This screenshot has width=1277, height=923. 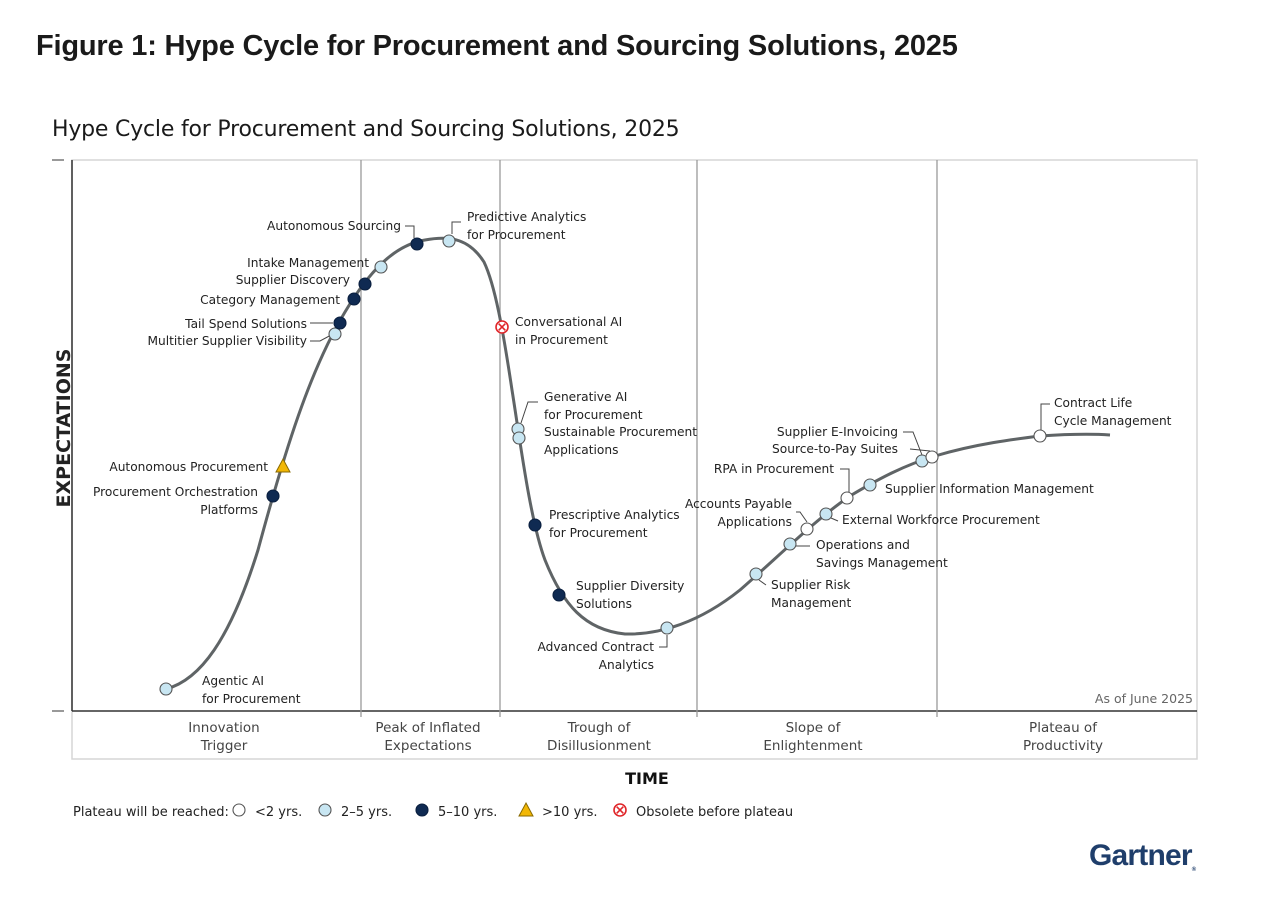 What do you see at coordinates (1144, 698) in the screenshot?
I see `as-of-label: As of June 2025` at bounding box center [1144, 698].